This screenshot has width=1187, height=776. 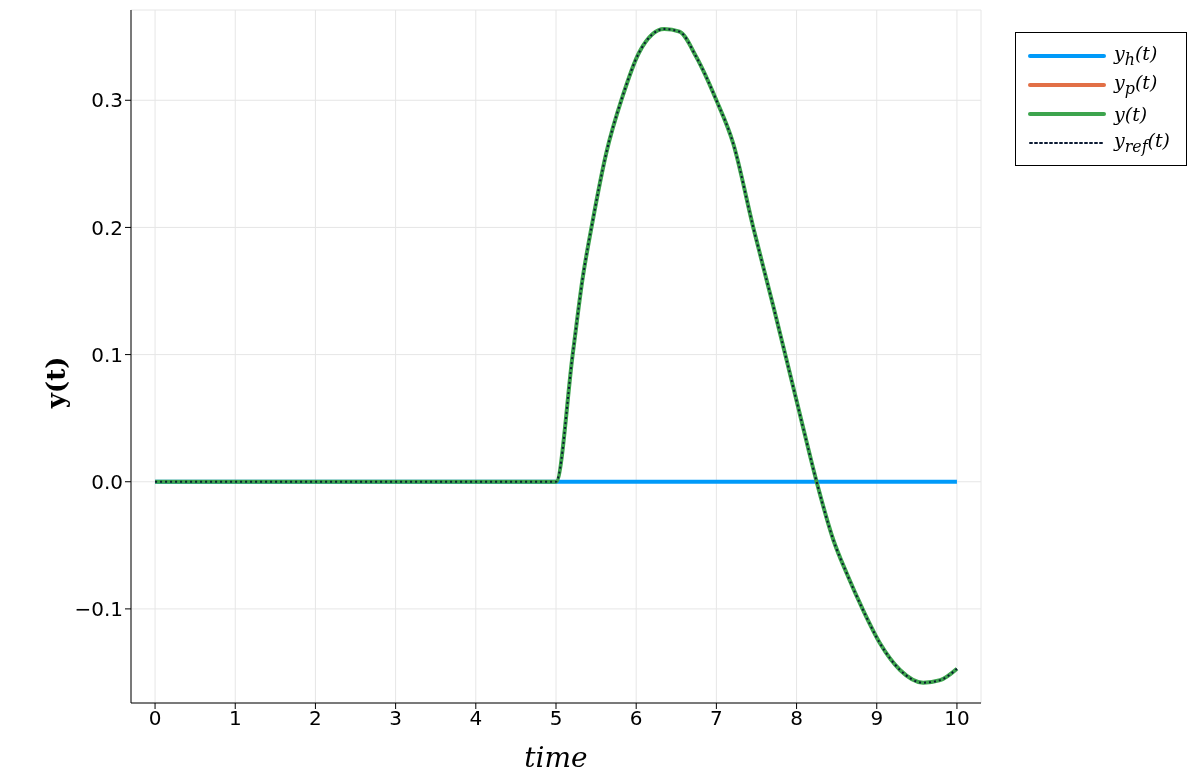 What do you see at coordinates (315, 718) in the screenshot?
I see `x-tick-label: 2` at bounding box center [315, 718].